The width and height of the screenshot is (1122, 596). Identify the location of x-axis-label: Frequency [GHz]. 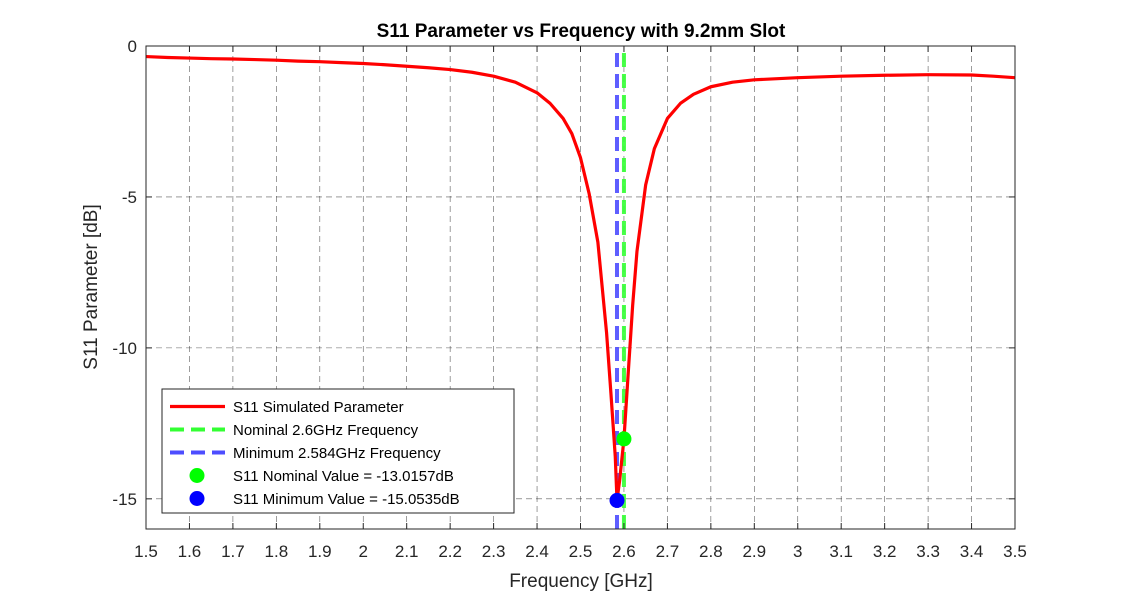
(581, 581).